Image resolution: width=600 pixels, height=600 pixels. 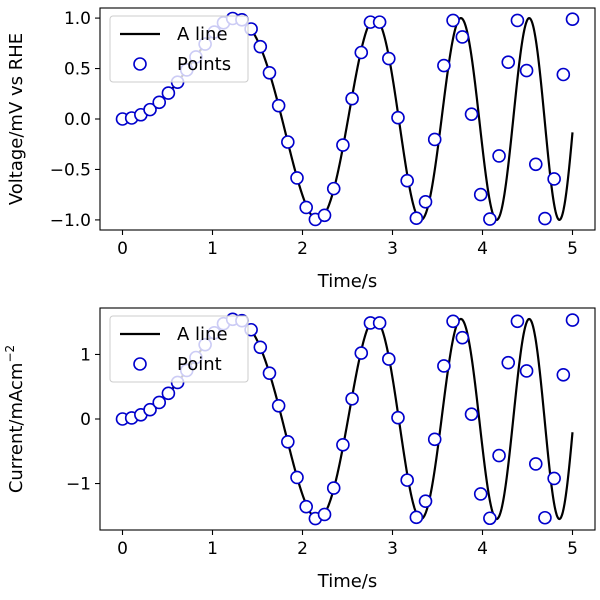 What do you see at coordinates (85, 355) in the screenshot?
I see `y-tick-label: 1` at bounding box center [85, 355].